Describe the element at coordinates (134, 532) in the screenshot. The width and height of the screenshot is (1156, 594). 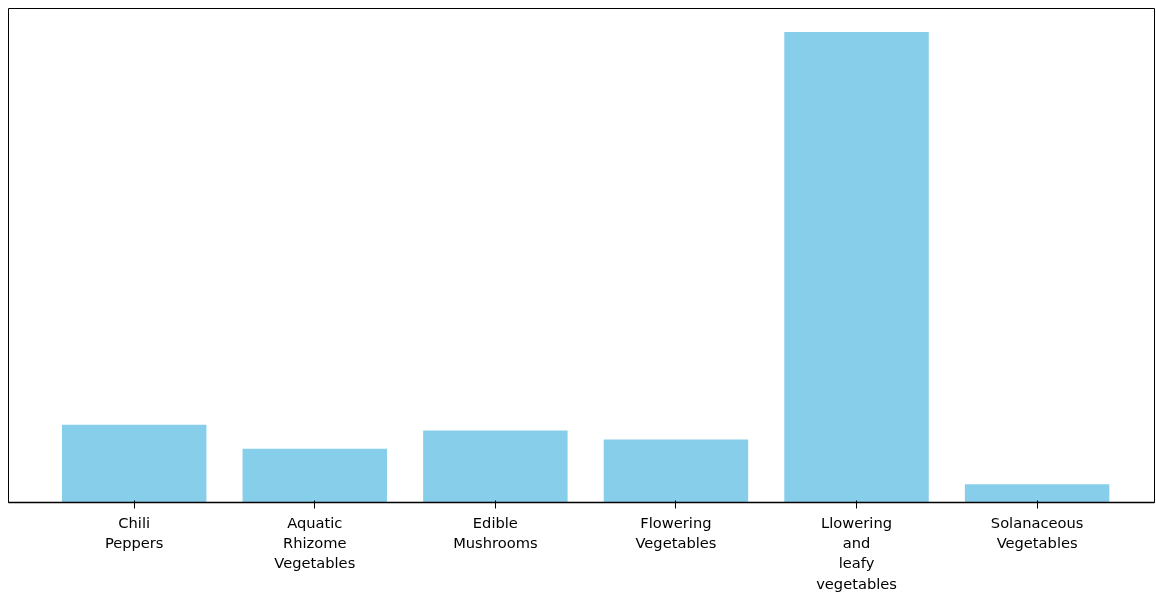
I see `x-tick-label: Chili Peppers` at that location.